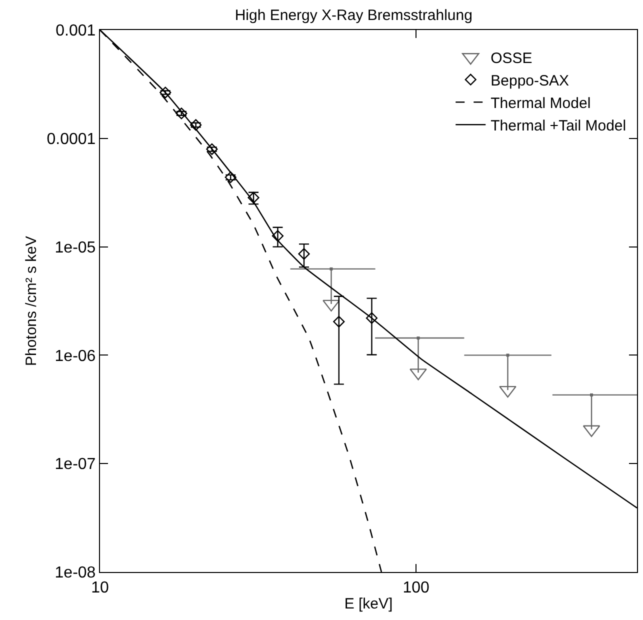 The image size is (643, 620). Describe the element at coordinates (75, 247) in the screenshot. I see `y-tick-label: 1e-05` at that location.